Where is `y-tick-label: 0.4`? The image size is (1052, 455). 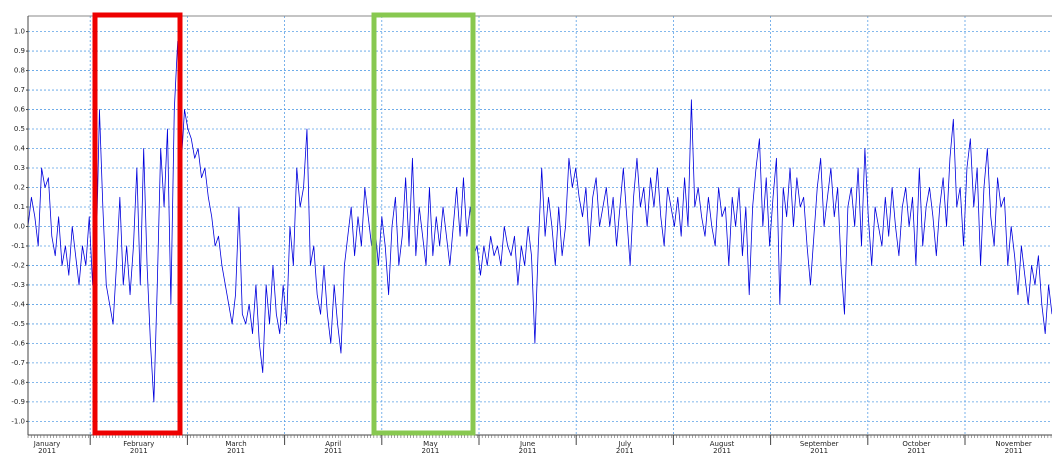
y-tick-label: 0.4 is located at coordinates (20, 149).